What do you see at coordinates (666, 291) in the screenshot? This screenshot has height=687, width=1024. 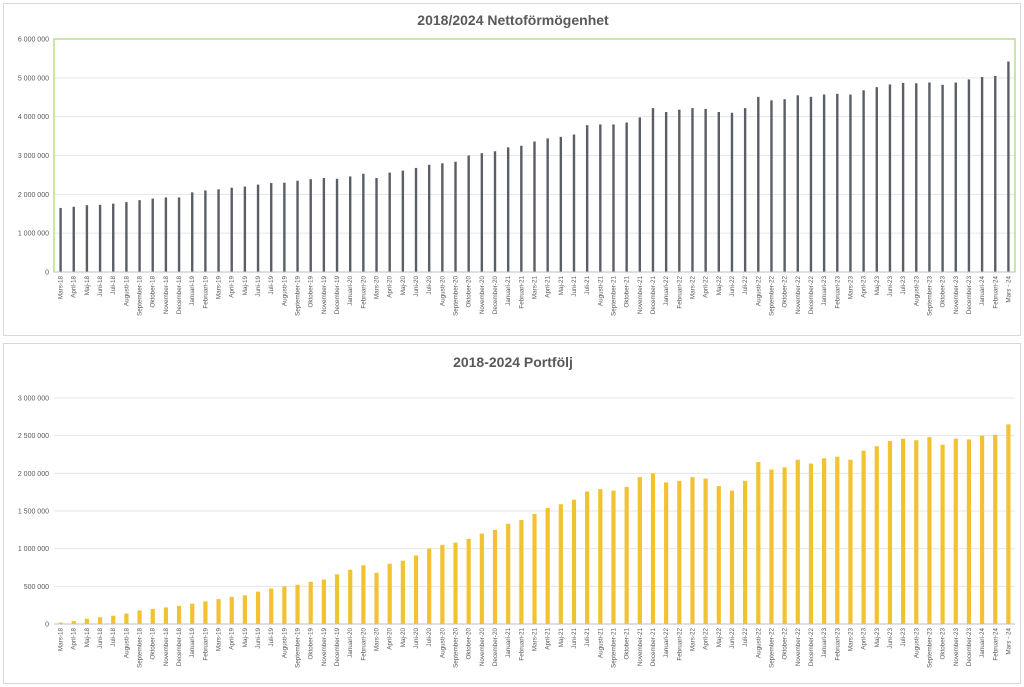 I see `networth-x-tick-label: Januari-22` at bounding box center [666, 291].